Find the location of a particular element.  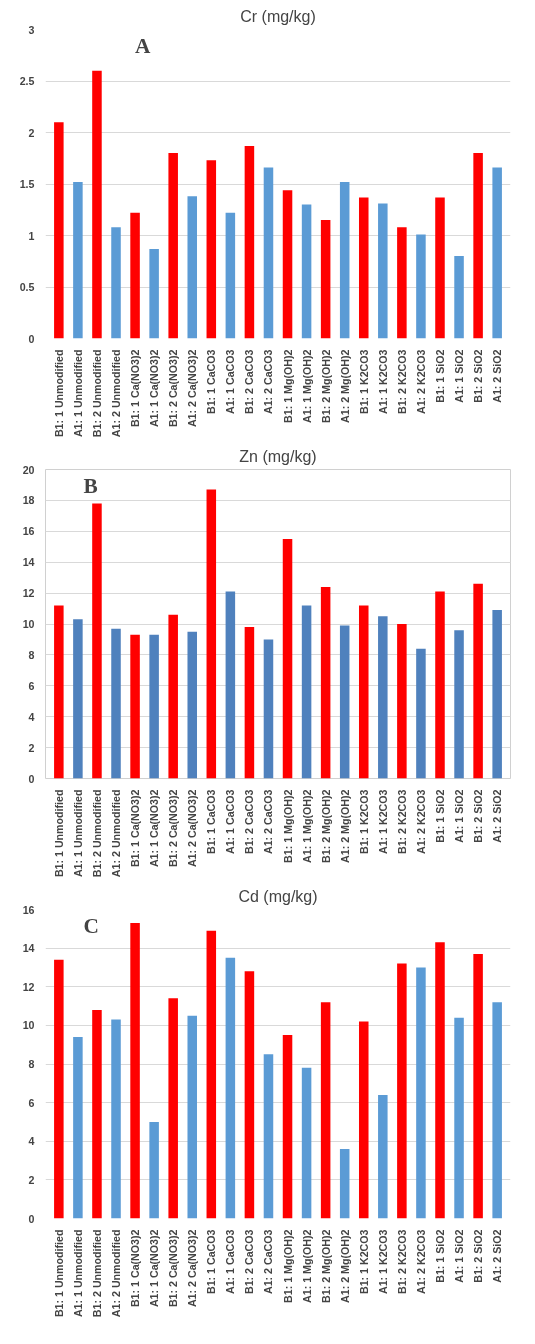

x-tick-label: A1: 1 Mg(OH)2 is located at coordinates (306, 386).